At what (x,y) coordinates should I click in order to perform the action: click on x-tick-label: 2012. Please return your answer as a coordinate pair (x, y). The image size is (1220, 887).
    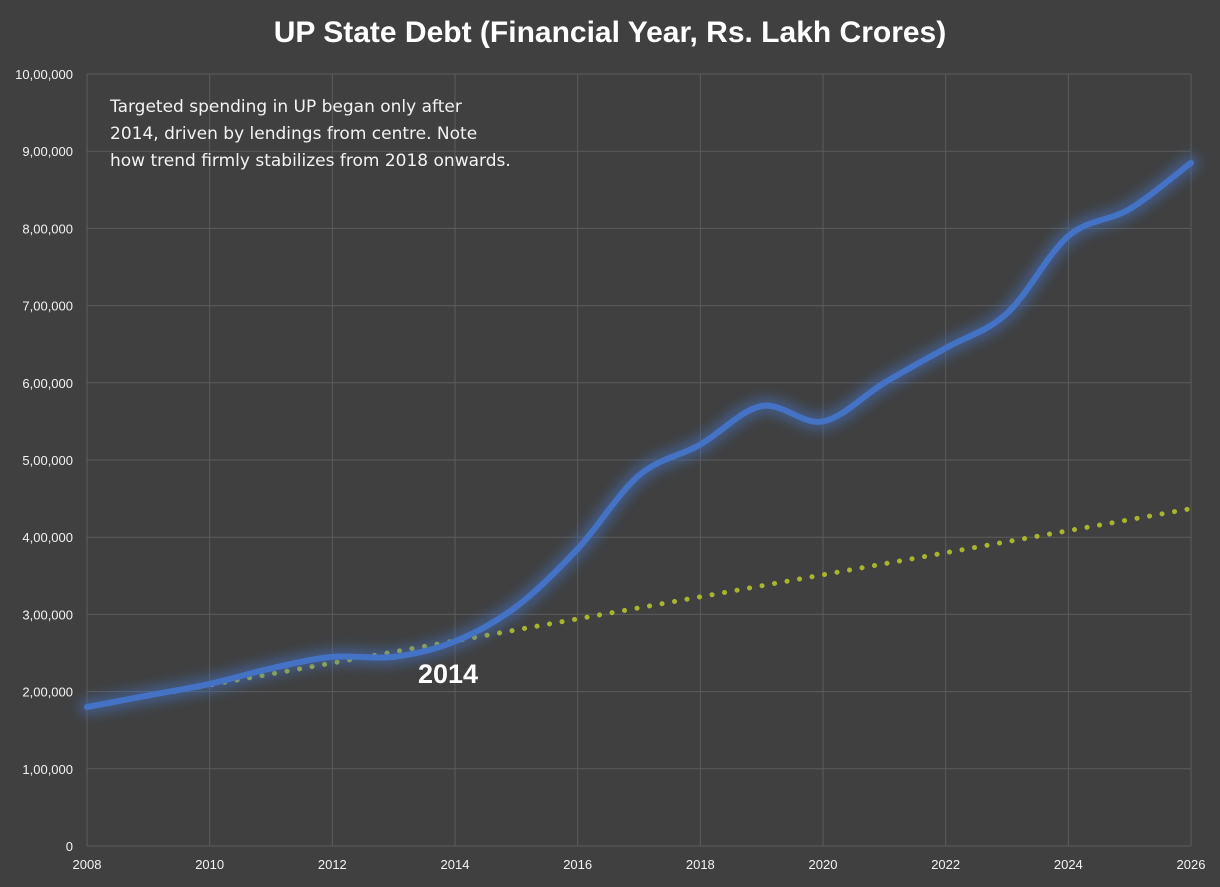
    Looking at the image, I should click on (332, 864).